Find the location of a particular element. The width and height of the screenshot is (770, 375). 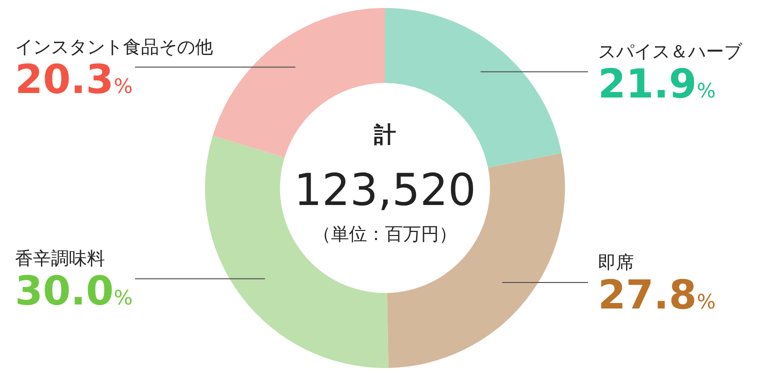

data-label: 30.0% is located at coordinates (74, 291).